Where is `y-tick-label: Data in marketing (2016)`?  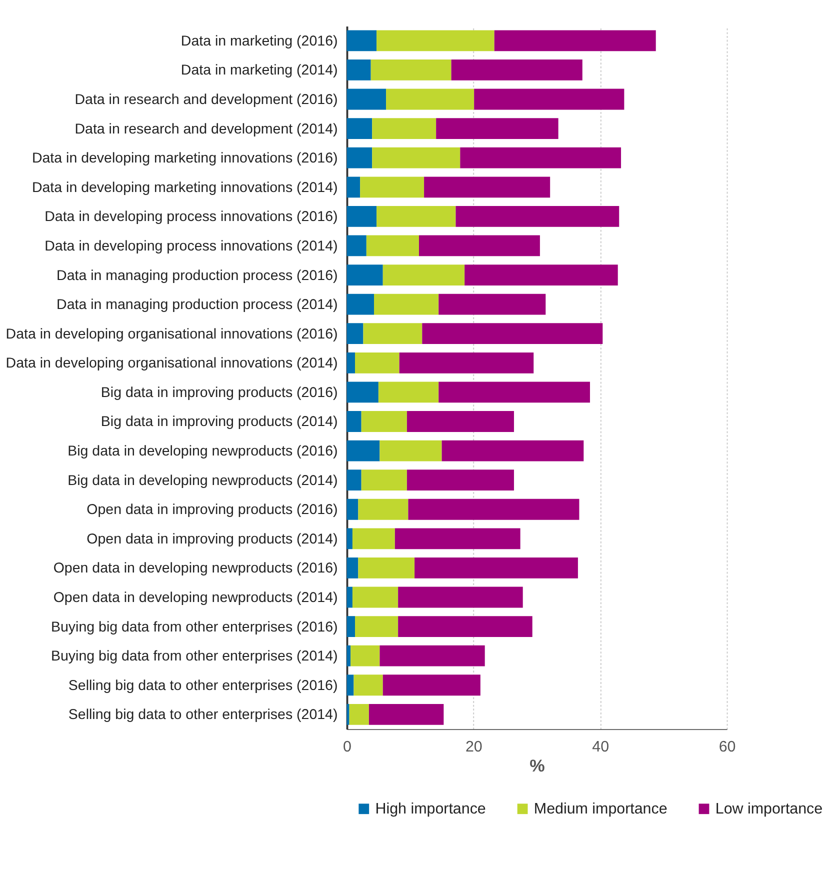 y-tick-label: Data in marketing (2016) is located at coordinates (259, 41).